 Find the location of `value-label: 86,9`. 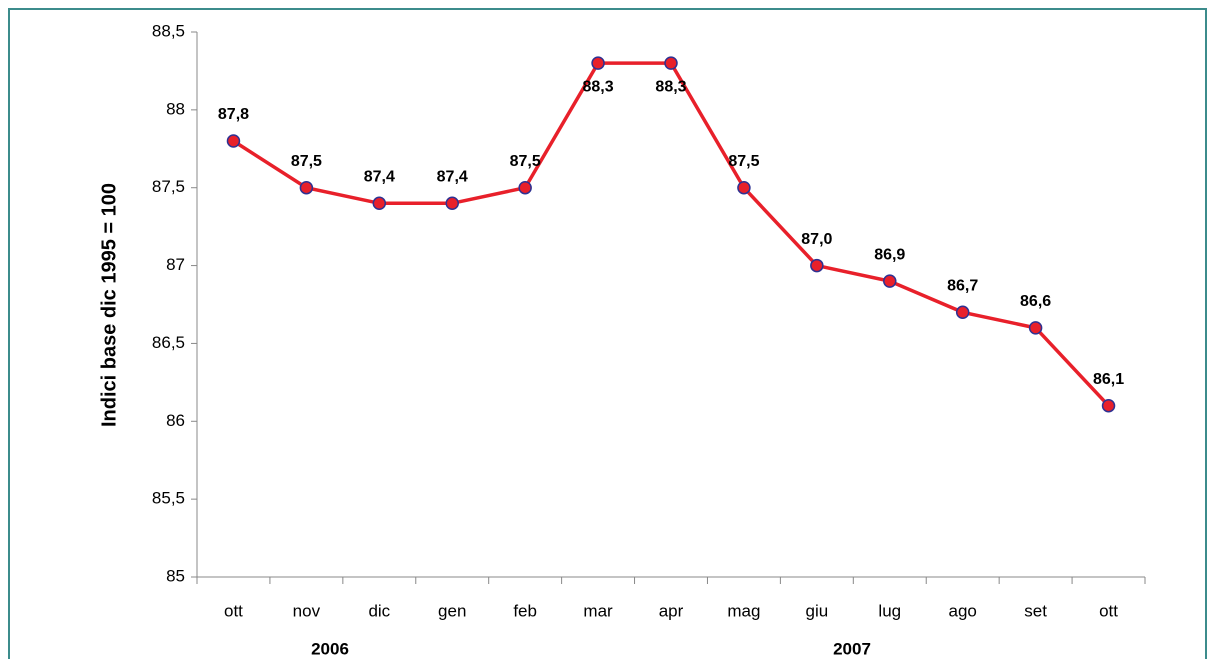

value-label: 86,9 is located at coordinates (889, 254).